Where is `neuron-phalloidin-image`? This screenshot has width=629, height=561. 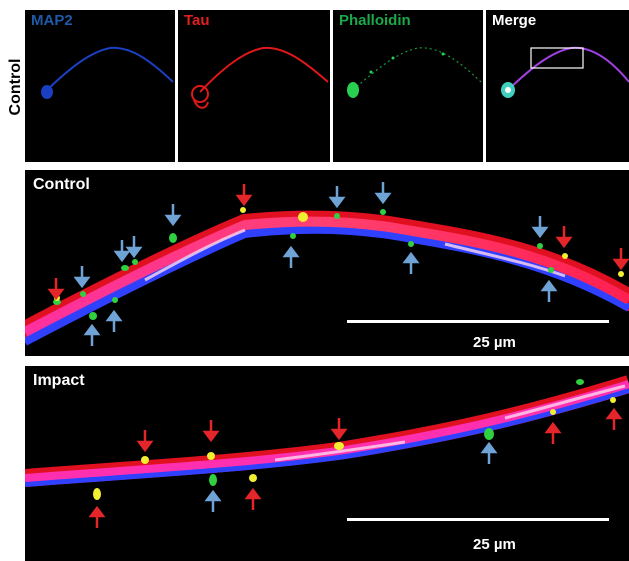 neuron-phalloidin-image is located at coordinates (414, 72).